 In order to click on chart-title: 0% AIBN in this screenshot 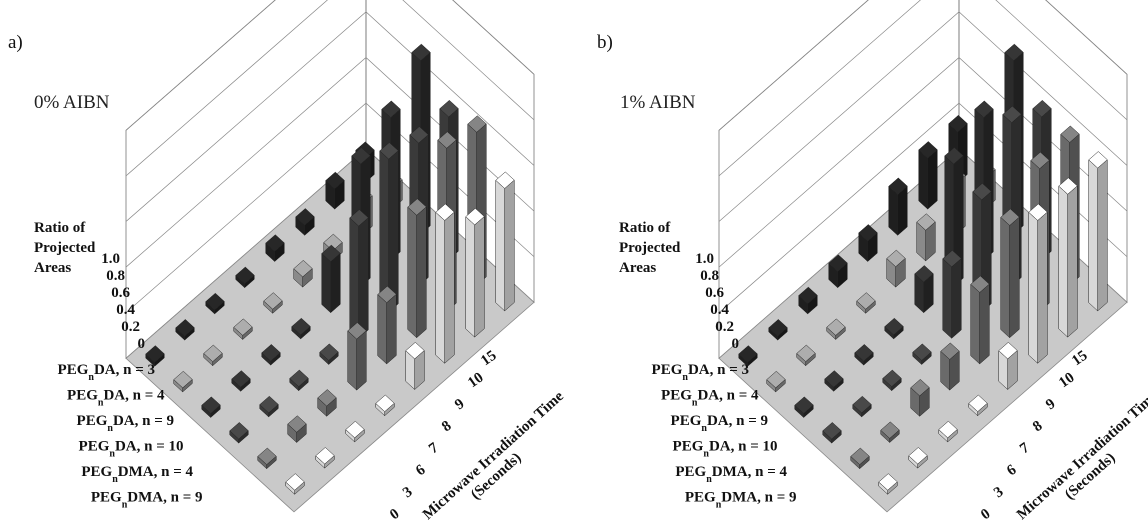, I will do `click(72, 102)`.